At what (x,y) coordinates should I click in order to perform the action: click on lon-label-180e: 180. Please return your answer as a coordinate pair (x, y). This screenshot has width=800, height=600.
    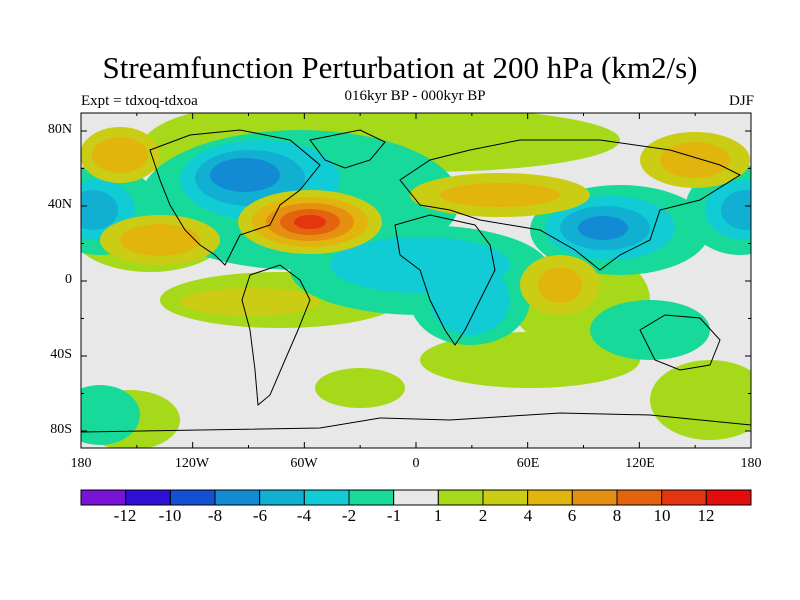
    Looking at the image, I should click on (751, 463).